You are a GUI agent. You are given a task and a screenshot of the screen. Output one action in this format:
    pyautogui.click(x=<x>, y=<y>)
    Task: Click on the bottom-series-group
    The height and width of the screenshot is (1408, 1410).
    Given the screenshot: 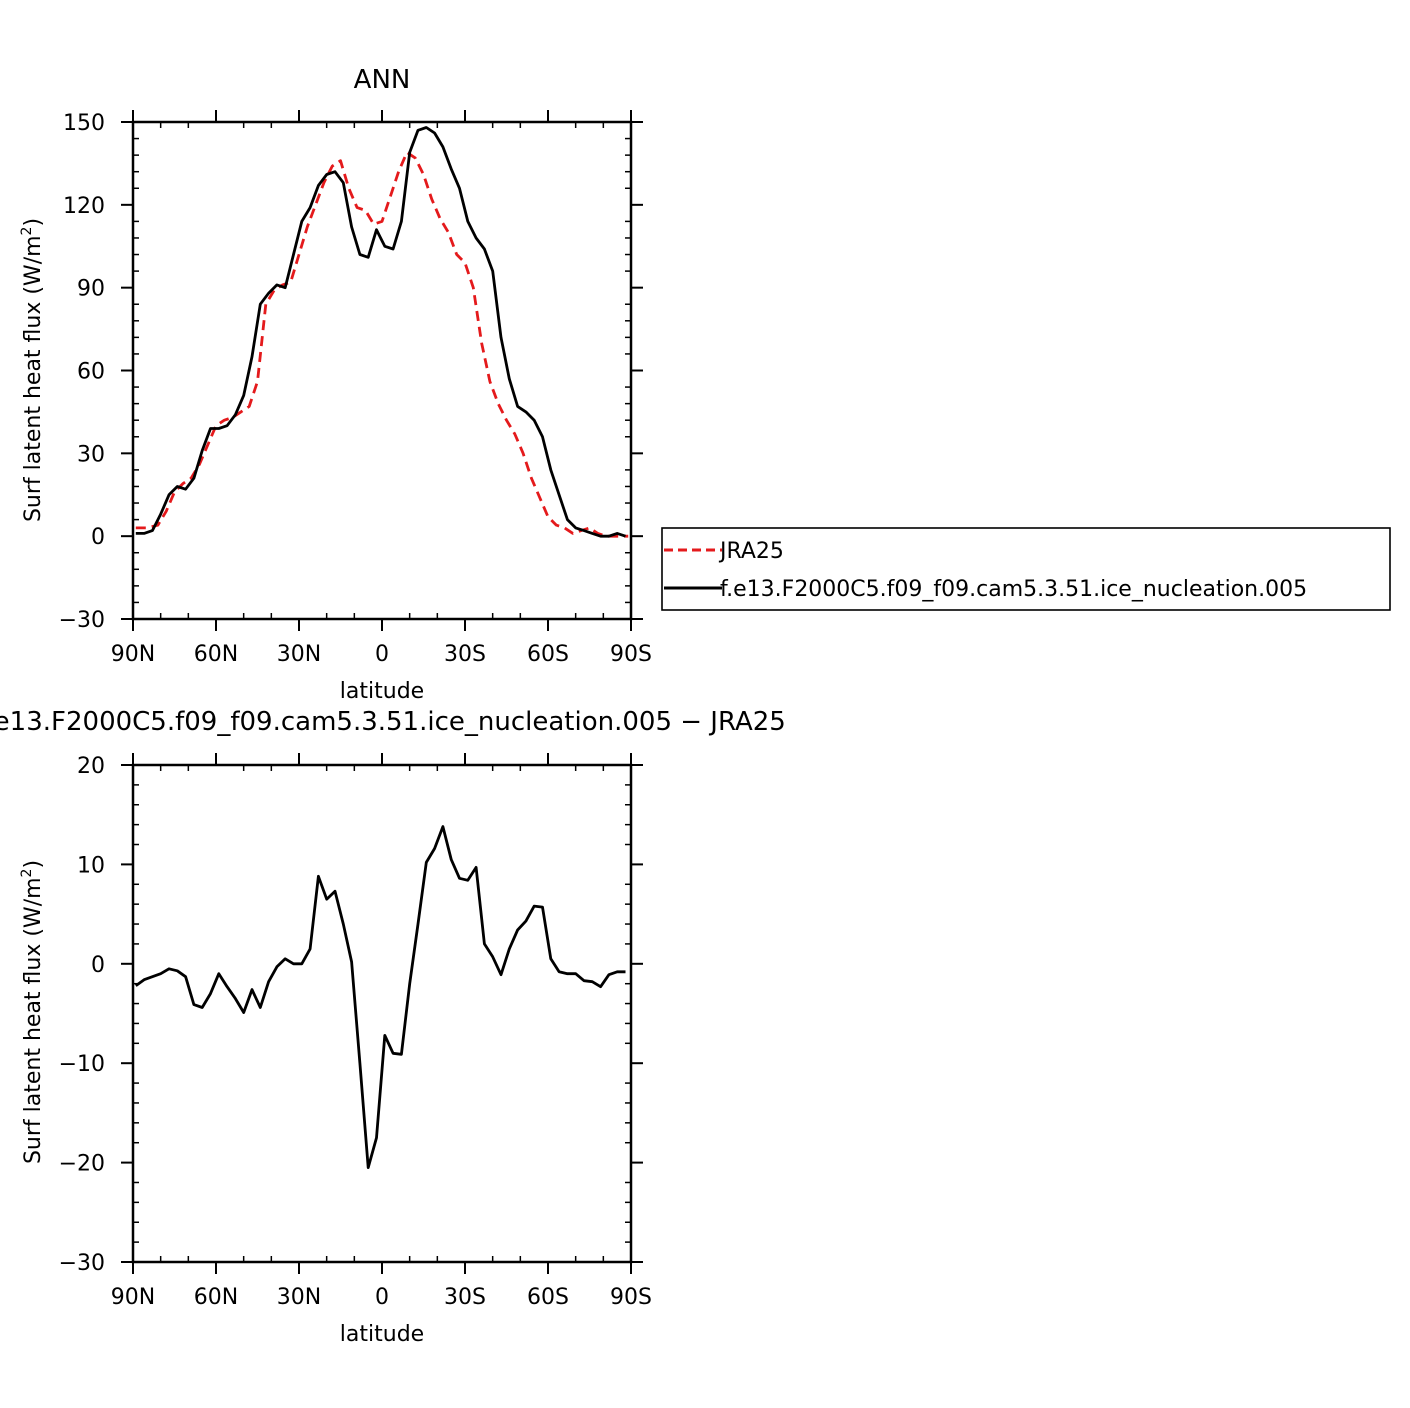 What is the action you would take?
    pyautogui.click(x=380, y=997)
    